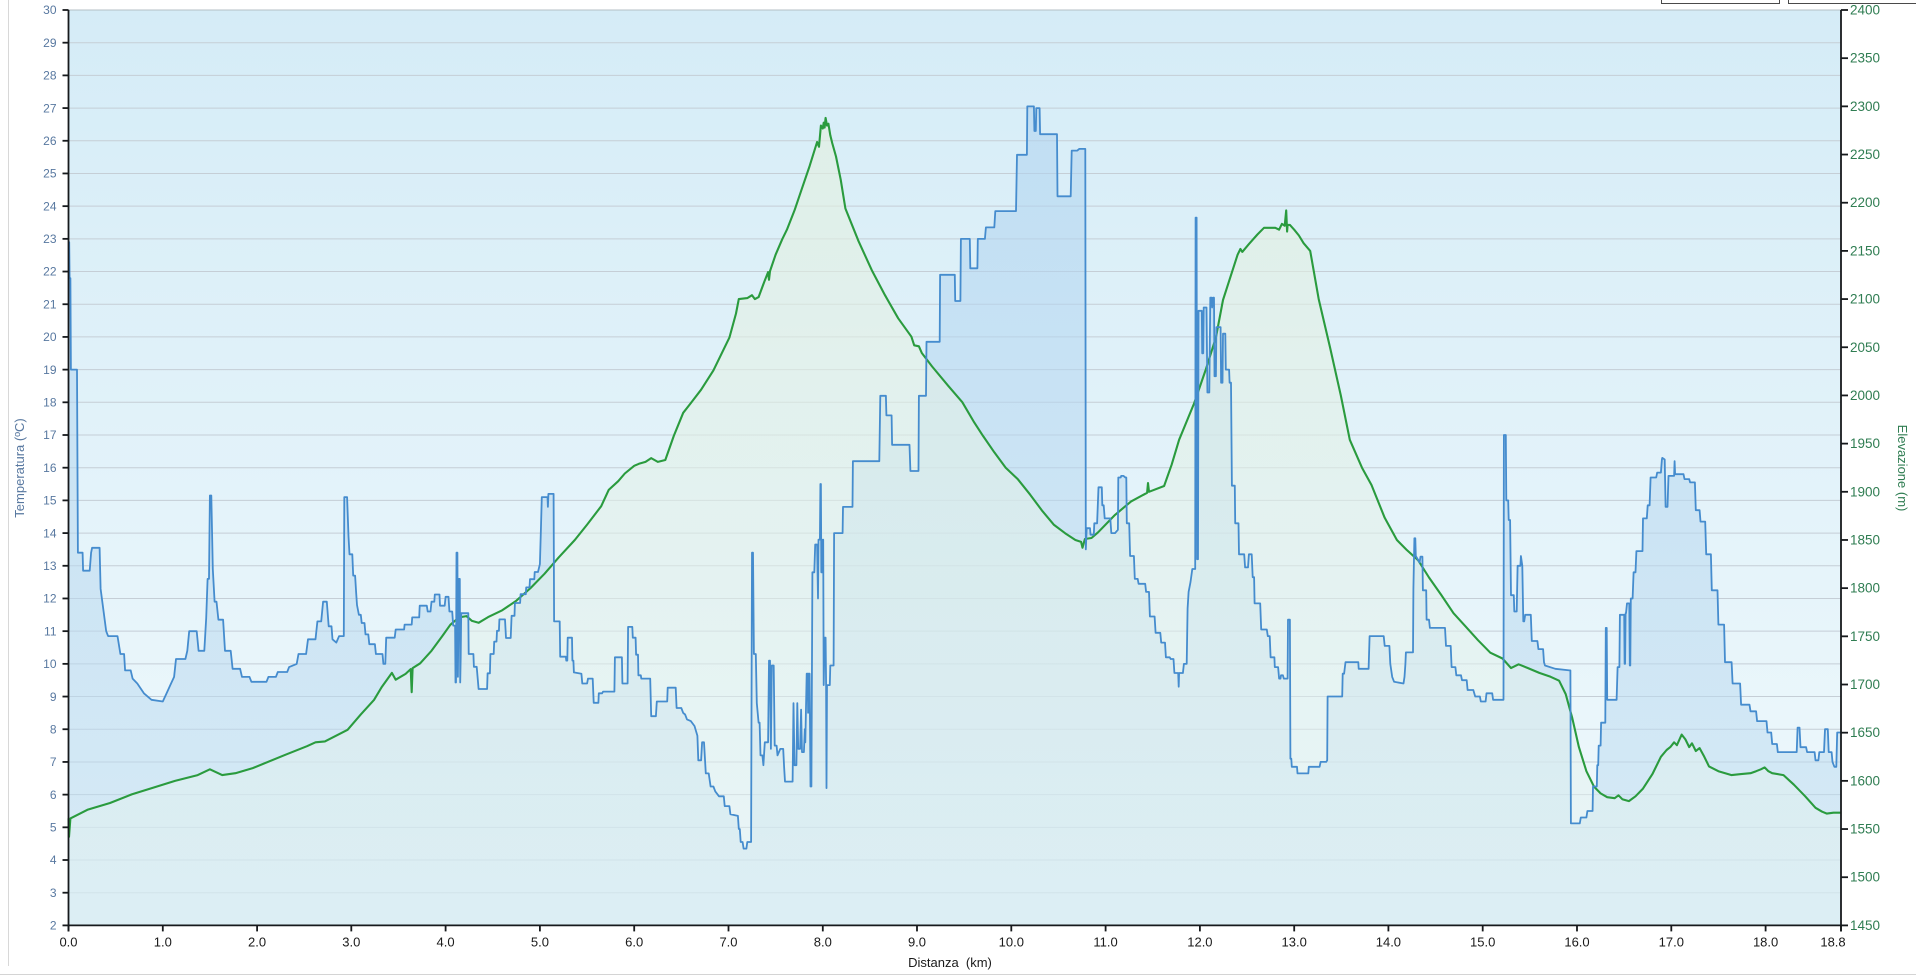  Describe the element at coordinates (50, 533) in the screenshot. I see `svg-text: 14` at that location.